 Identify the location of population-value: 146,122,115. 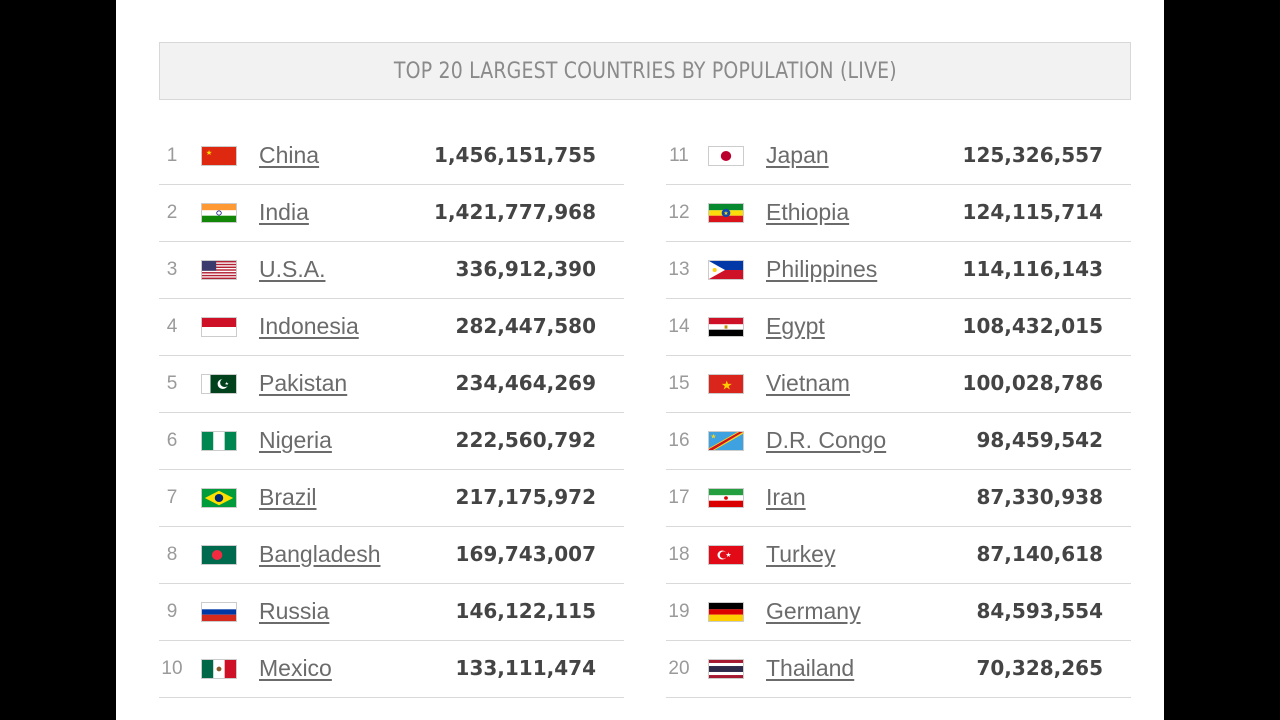
(525, 611).